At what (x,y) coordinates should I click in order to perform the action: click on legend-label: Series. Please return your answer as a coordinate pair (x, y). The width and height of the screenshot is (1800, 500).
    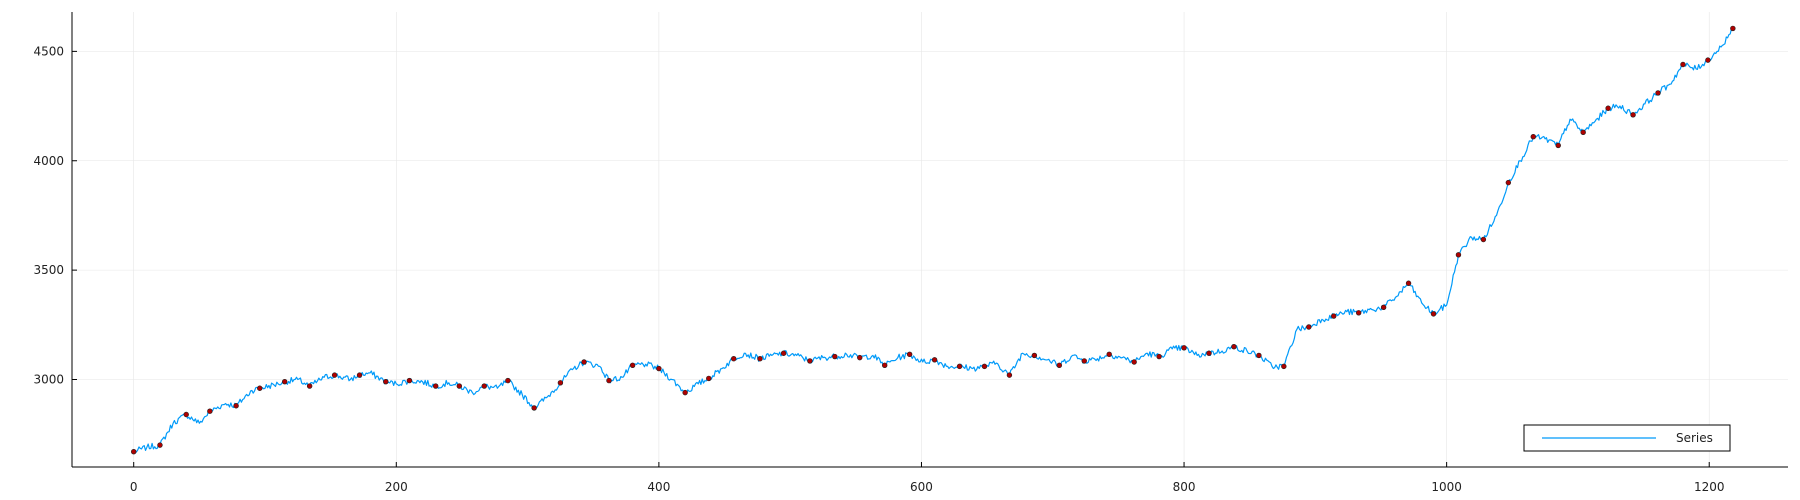
    Looking at the image, I should click on (1694, 438).